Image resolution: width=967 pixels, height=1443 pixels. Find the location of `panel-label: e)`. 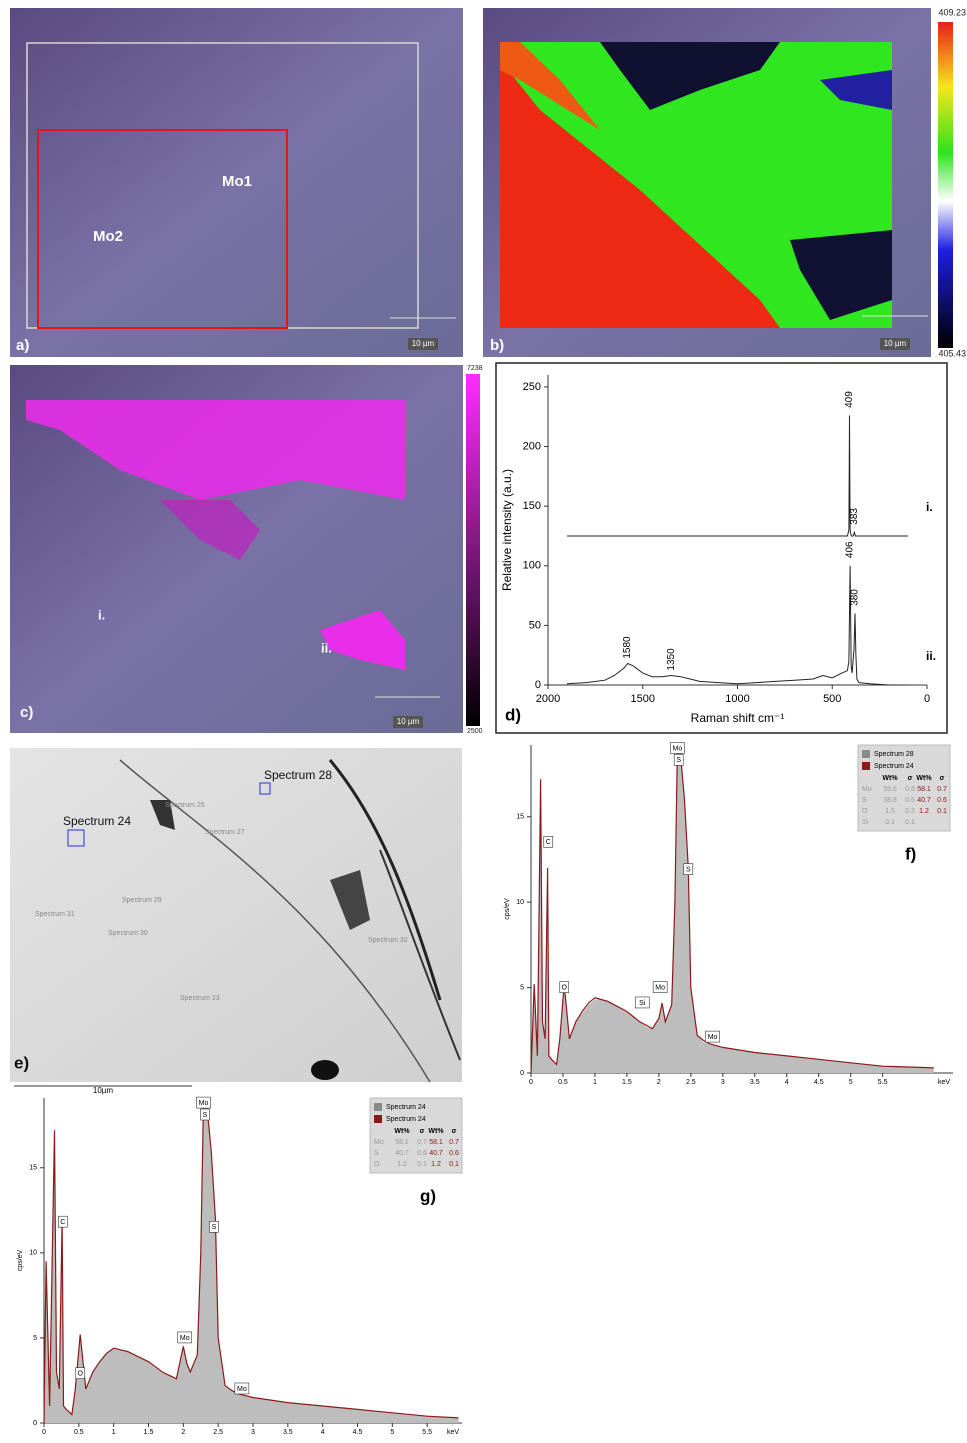

panel-label: e) is located at coordinates (21, 1062).